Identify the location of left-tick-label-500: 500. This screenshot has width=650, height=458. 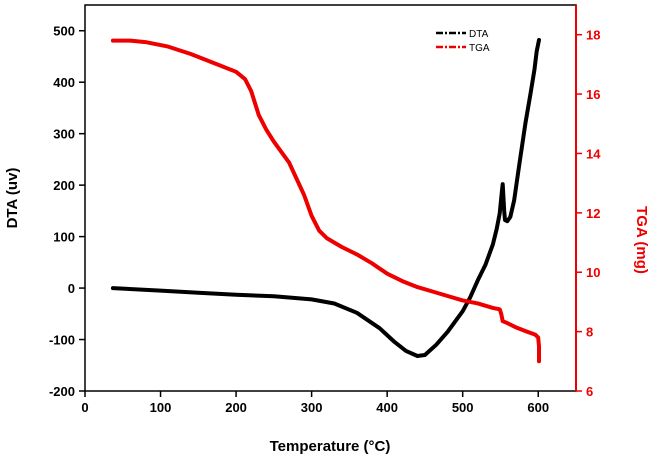
(64, 31).